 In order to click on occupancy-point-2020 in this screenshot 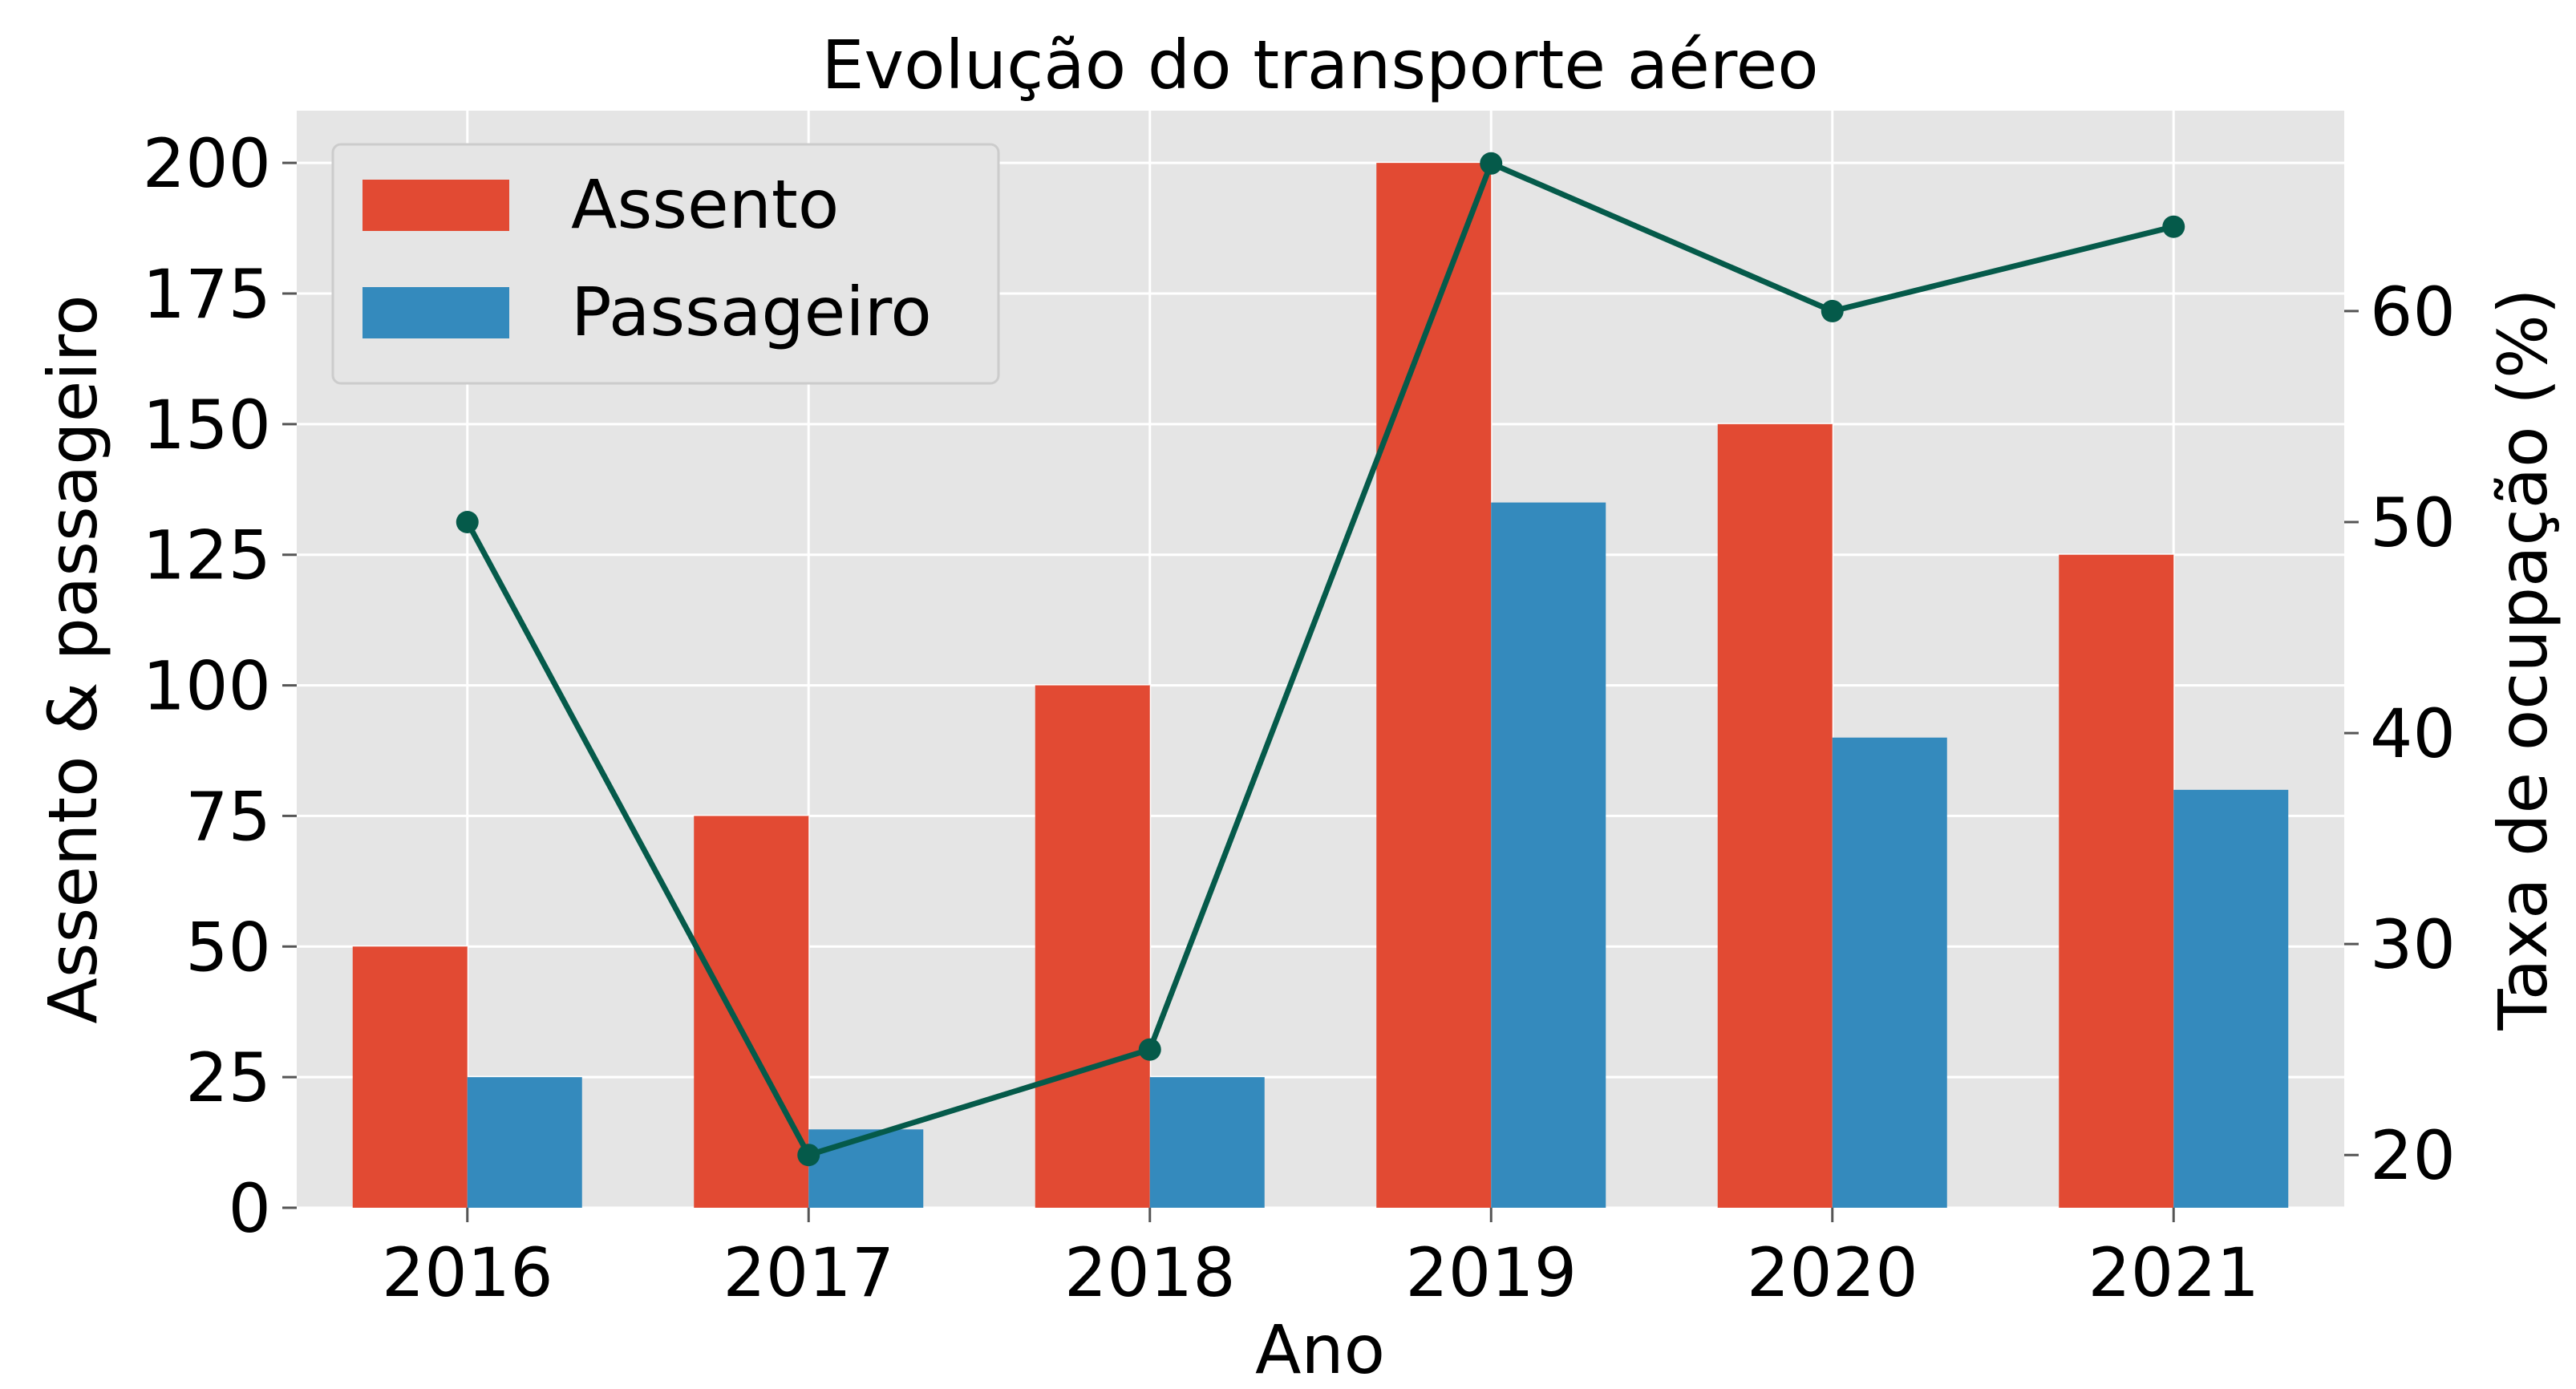, I will do `click(1832, 310)`.